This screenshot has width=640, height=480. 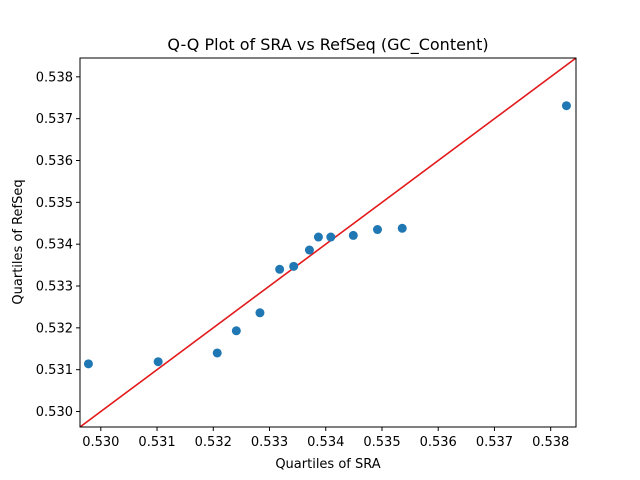 What do you see at coordinates (550, 442) in the screenshot?
I see `x-tick-label: 0.538` at bounding box center [550, 442].